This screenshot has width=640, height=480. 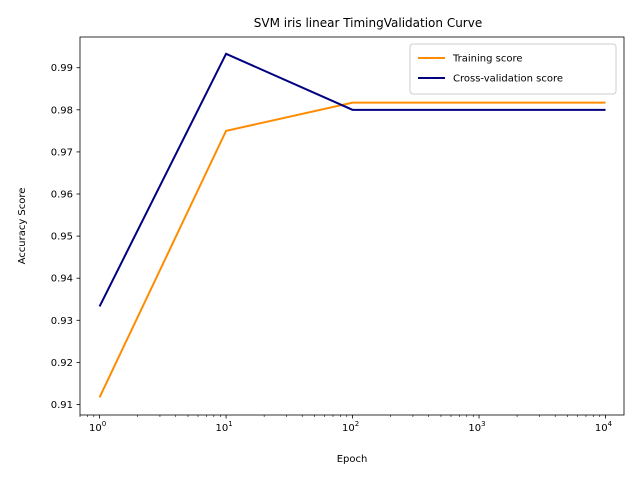 What do you see at coordinates (62, 279) in the screenshot?
I see `y-tick-label: 0.94` at bounding box center [62, 279].